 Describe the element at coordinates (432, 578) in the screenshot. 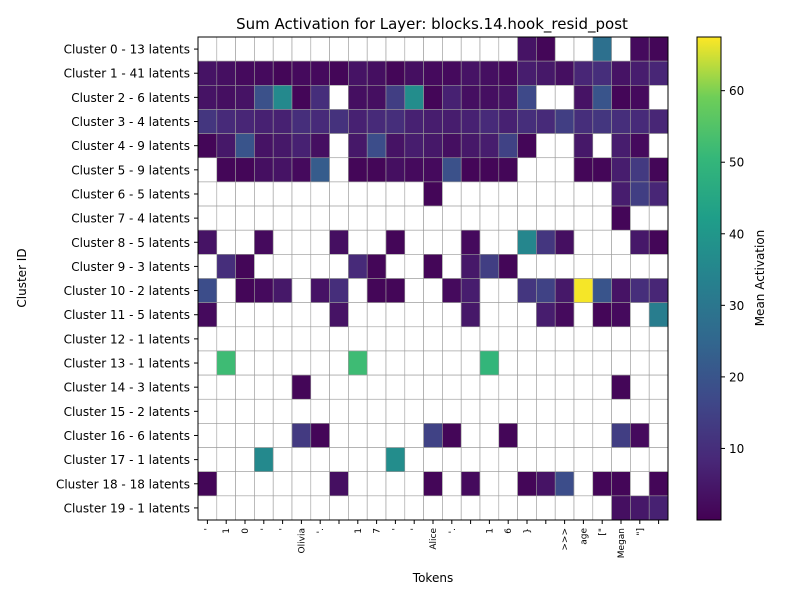

I see `x-axis-label: Tokens` at that location.